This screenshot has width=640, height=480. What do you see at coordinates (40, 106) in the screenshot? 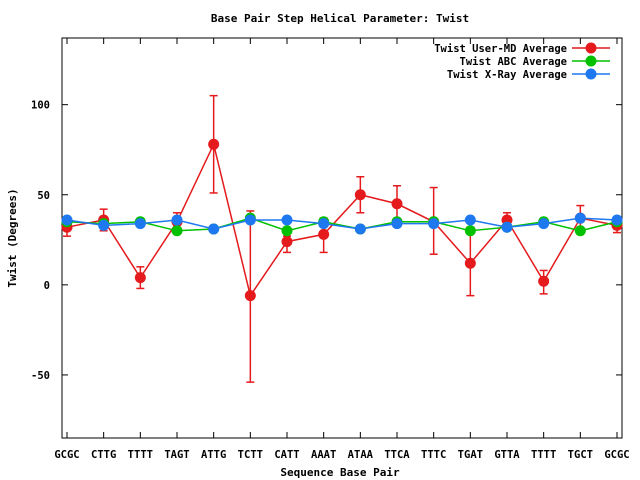
I see `y-tick-label: 100` at bounding box center [40, 106].